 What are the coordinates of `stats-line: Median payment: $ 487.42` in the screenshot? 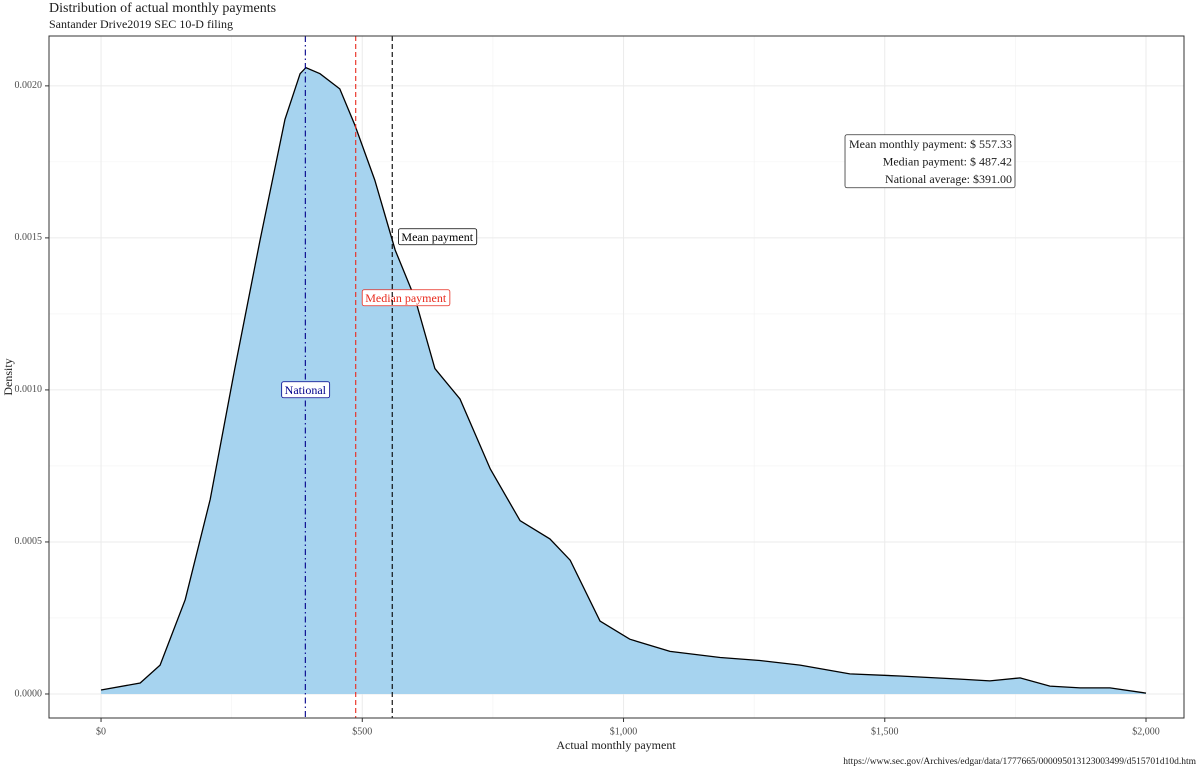 It's located at (947, 161).